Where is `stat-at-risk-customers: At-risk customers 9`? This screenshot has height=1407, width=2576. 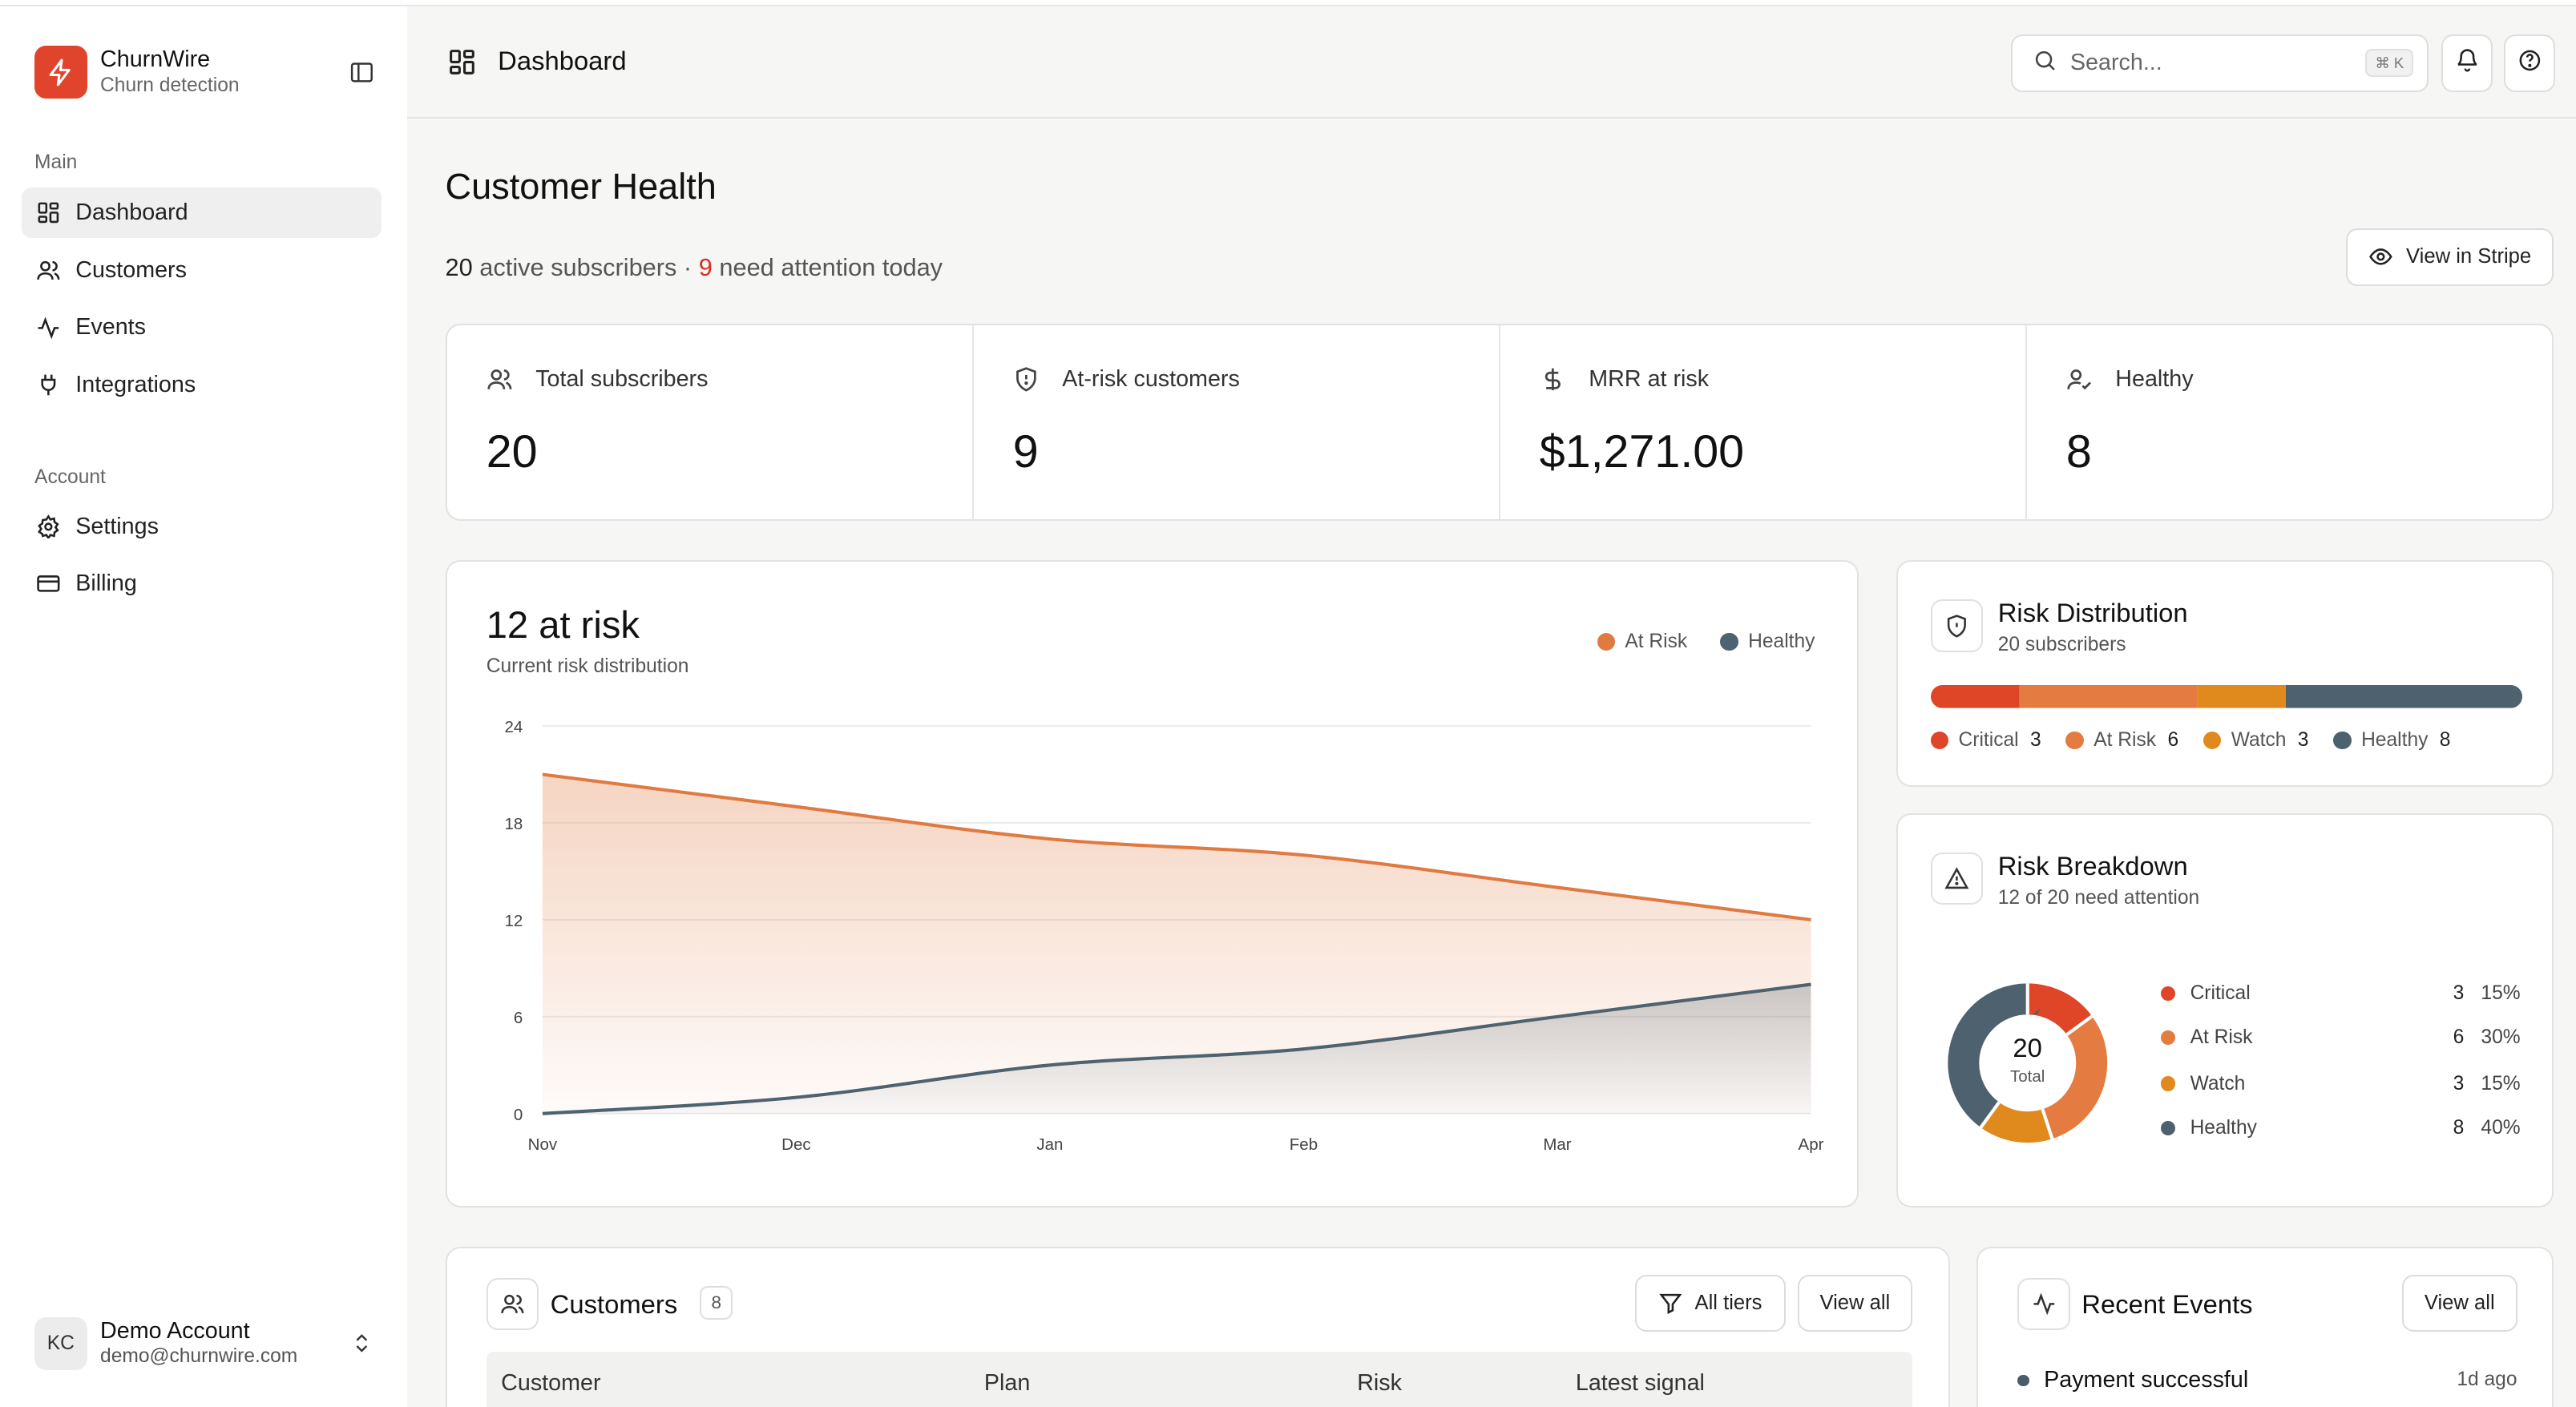 stat-at-risk-customers: At-risk customers 9 is located at coordinates (1237, 422).